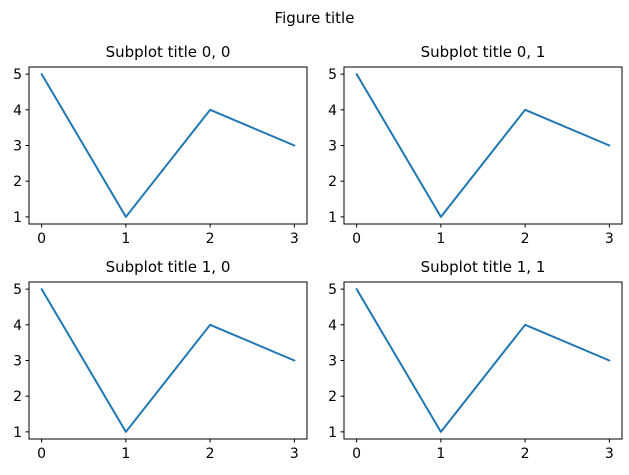 This screenshot has height=475, width=629. I want to click on subplot-title-1-1: Subplot title 1, 1, so click(483, 267).